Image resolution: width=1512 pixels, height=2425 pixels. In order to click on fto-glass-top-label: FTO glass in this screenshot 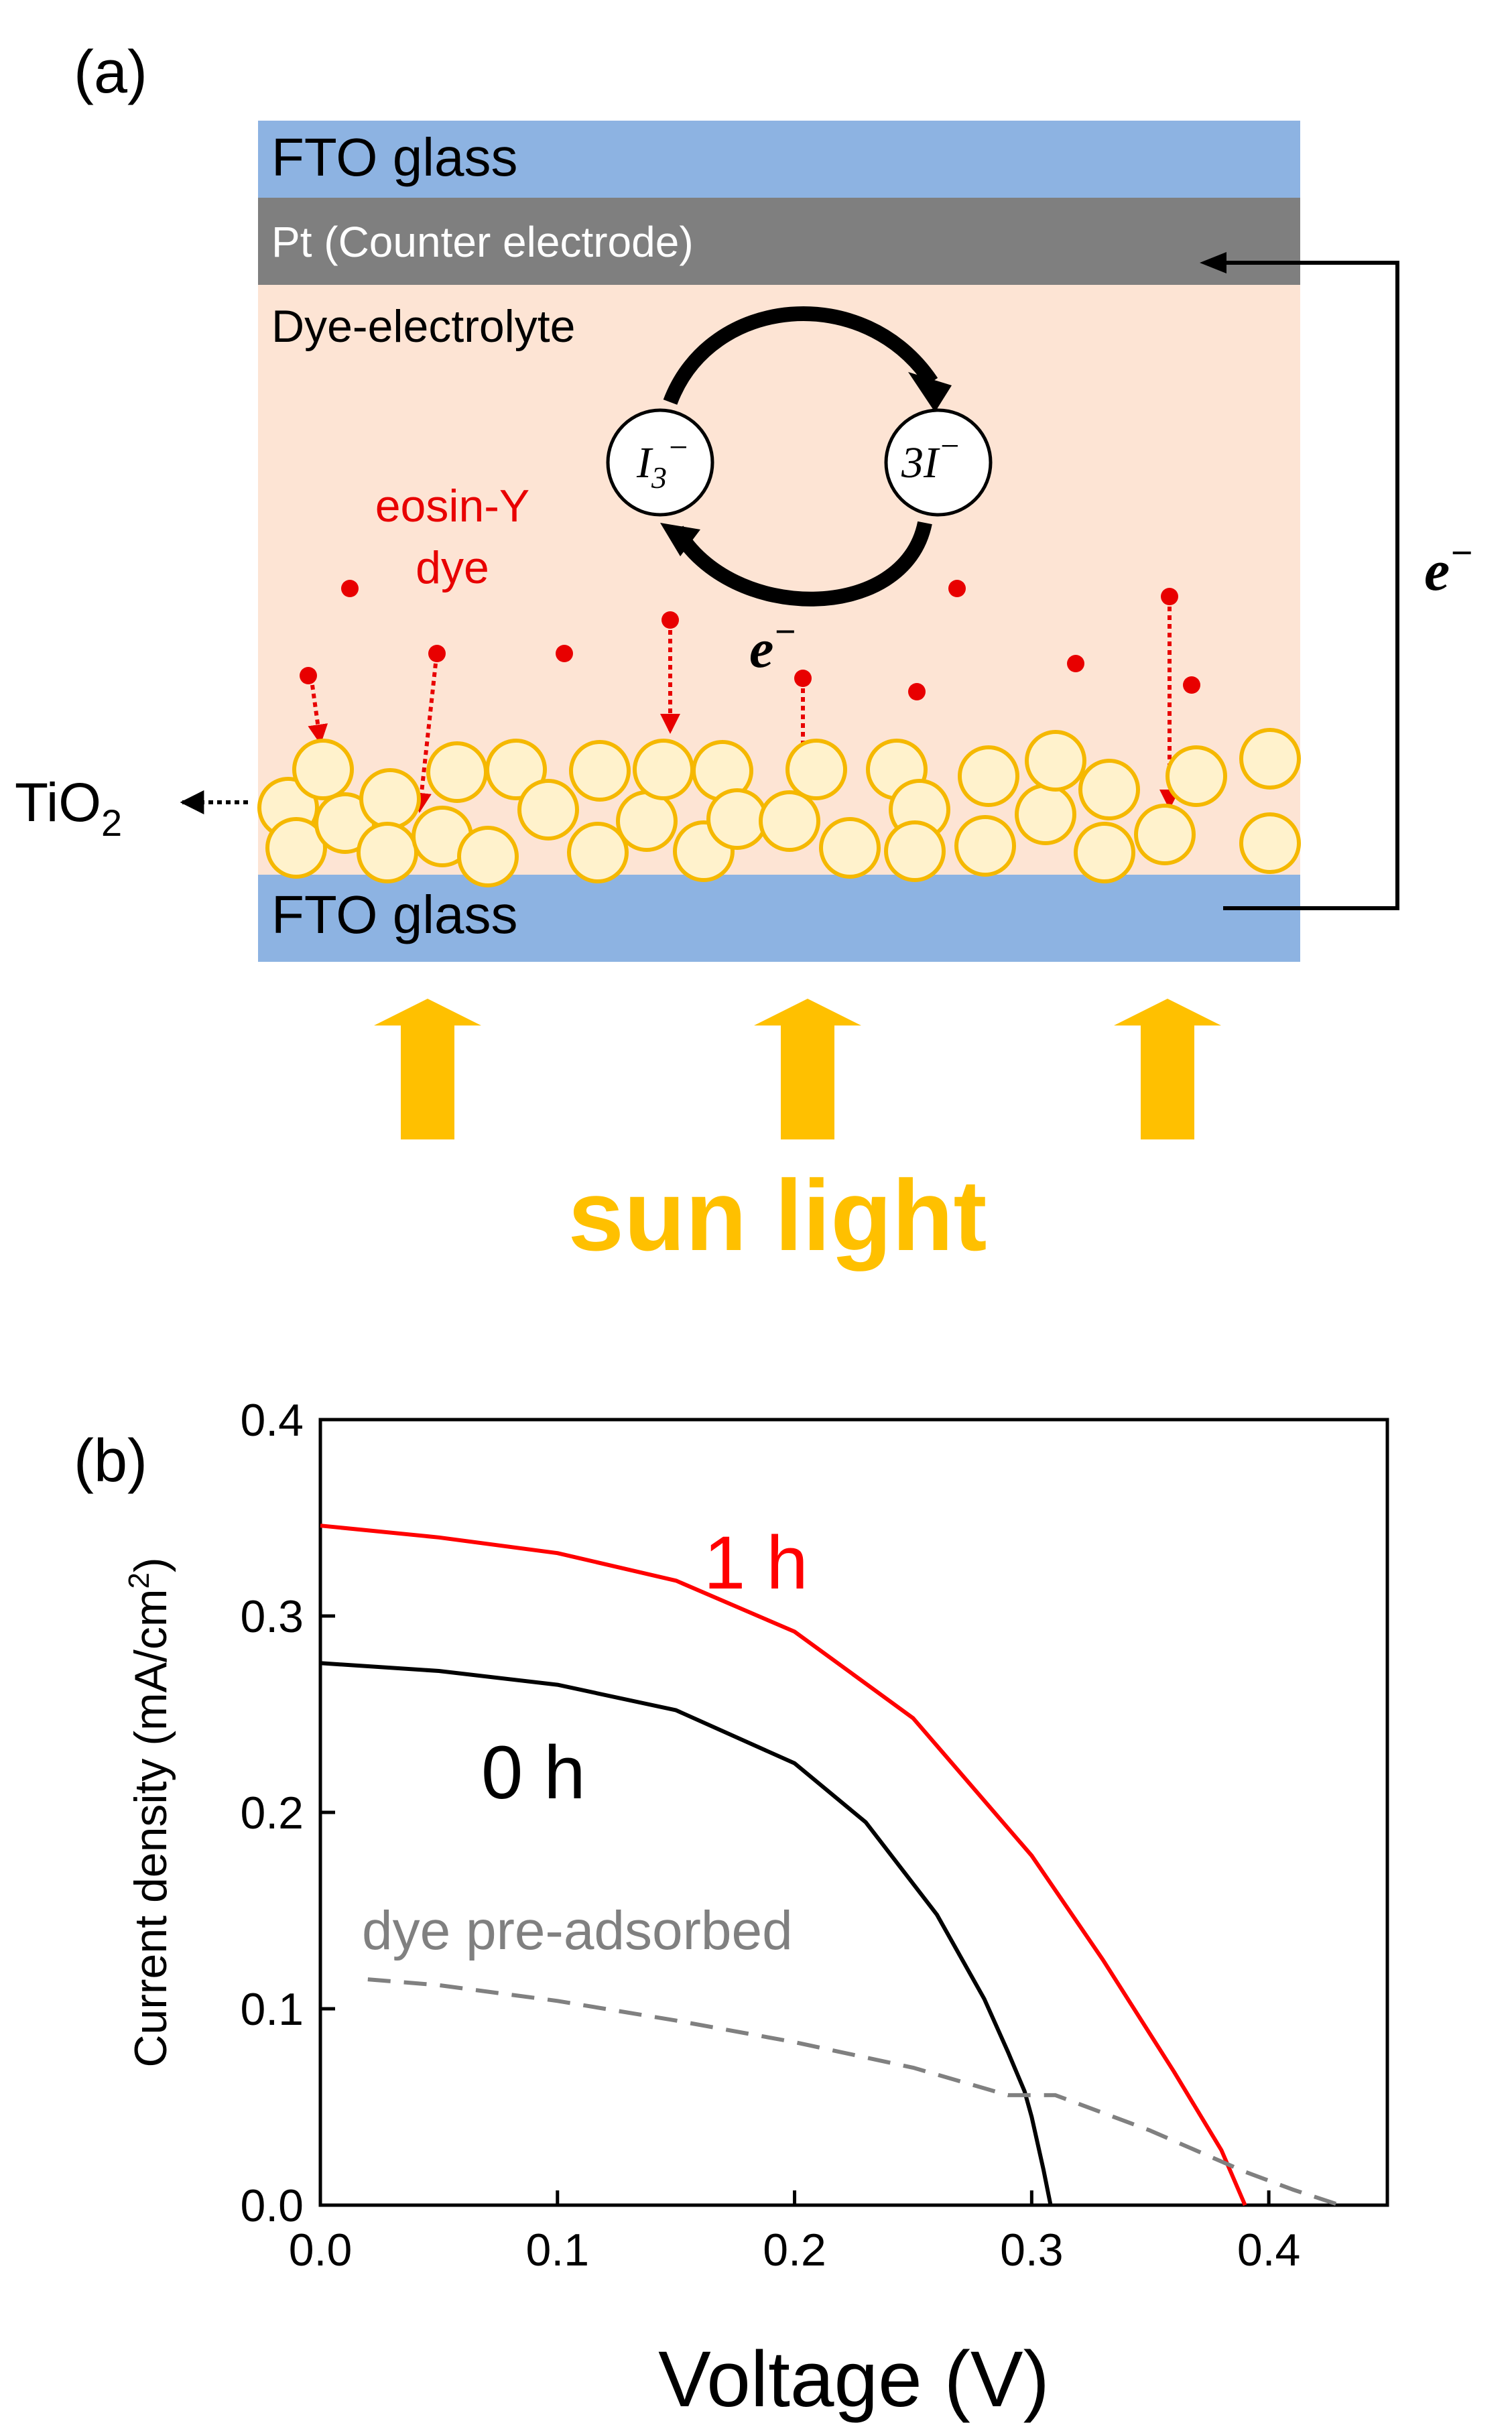, I will do `click(394, 157)`.